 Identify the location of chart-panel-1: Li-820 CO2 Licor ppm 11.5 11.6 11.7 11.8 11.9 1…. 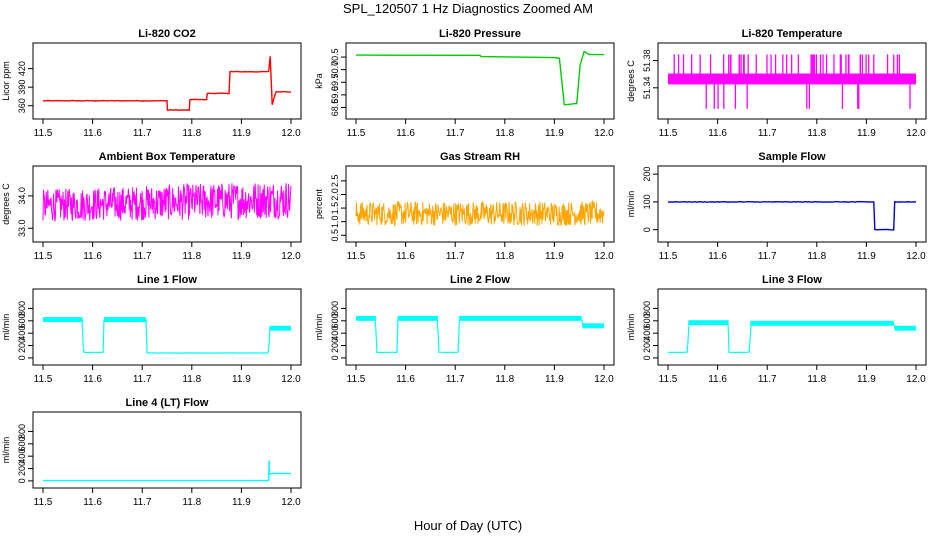
(151, 83).